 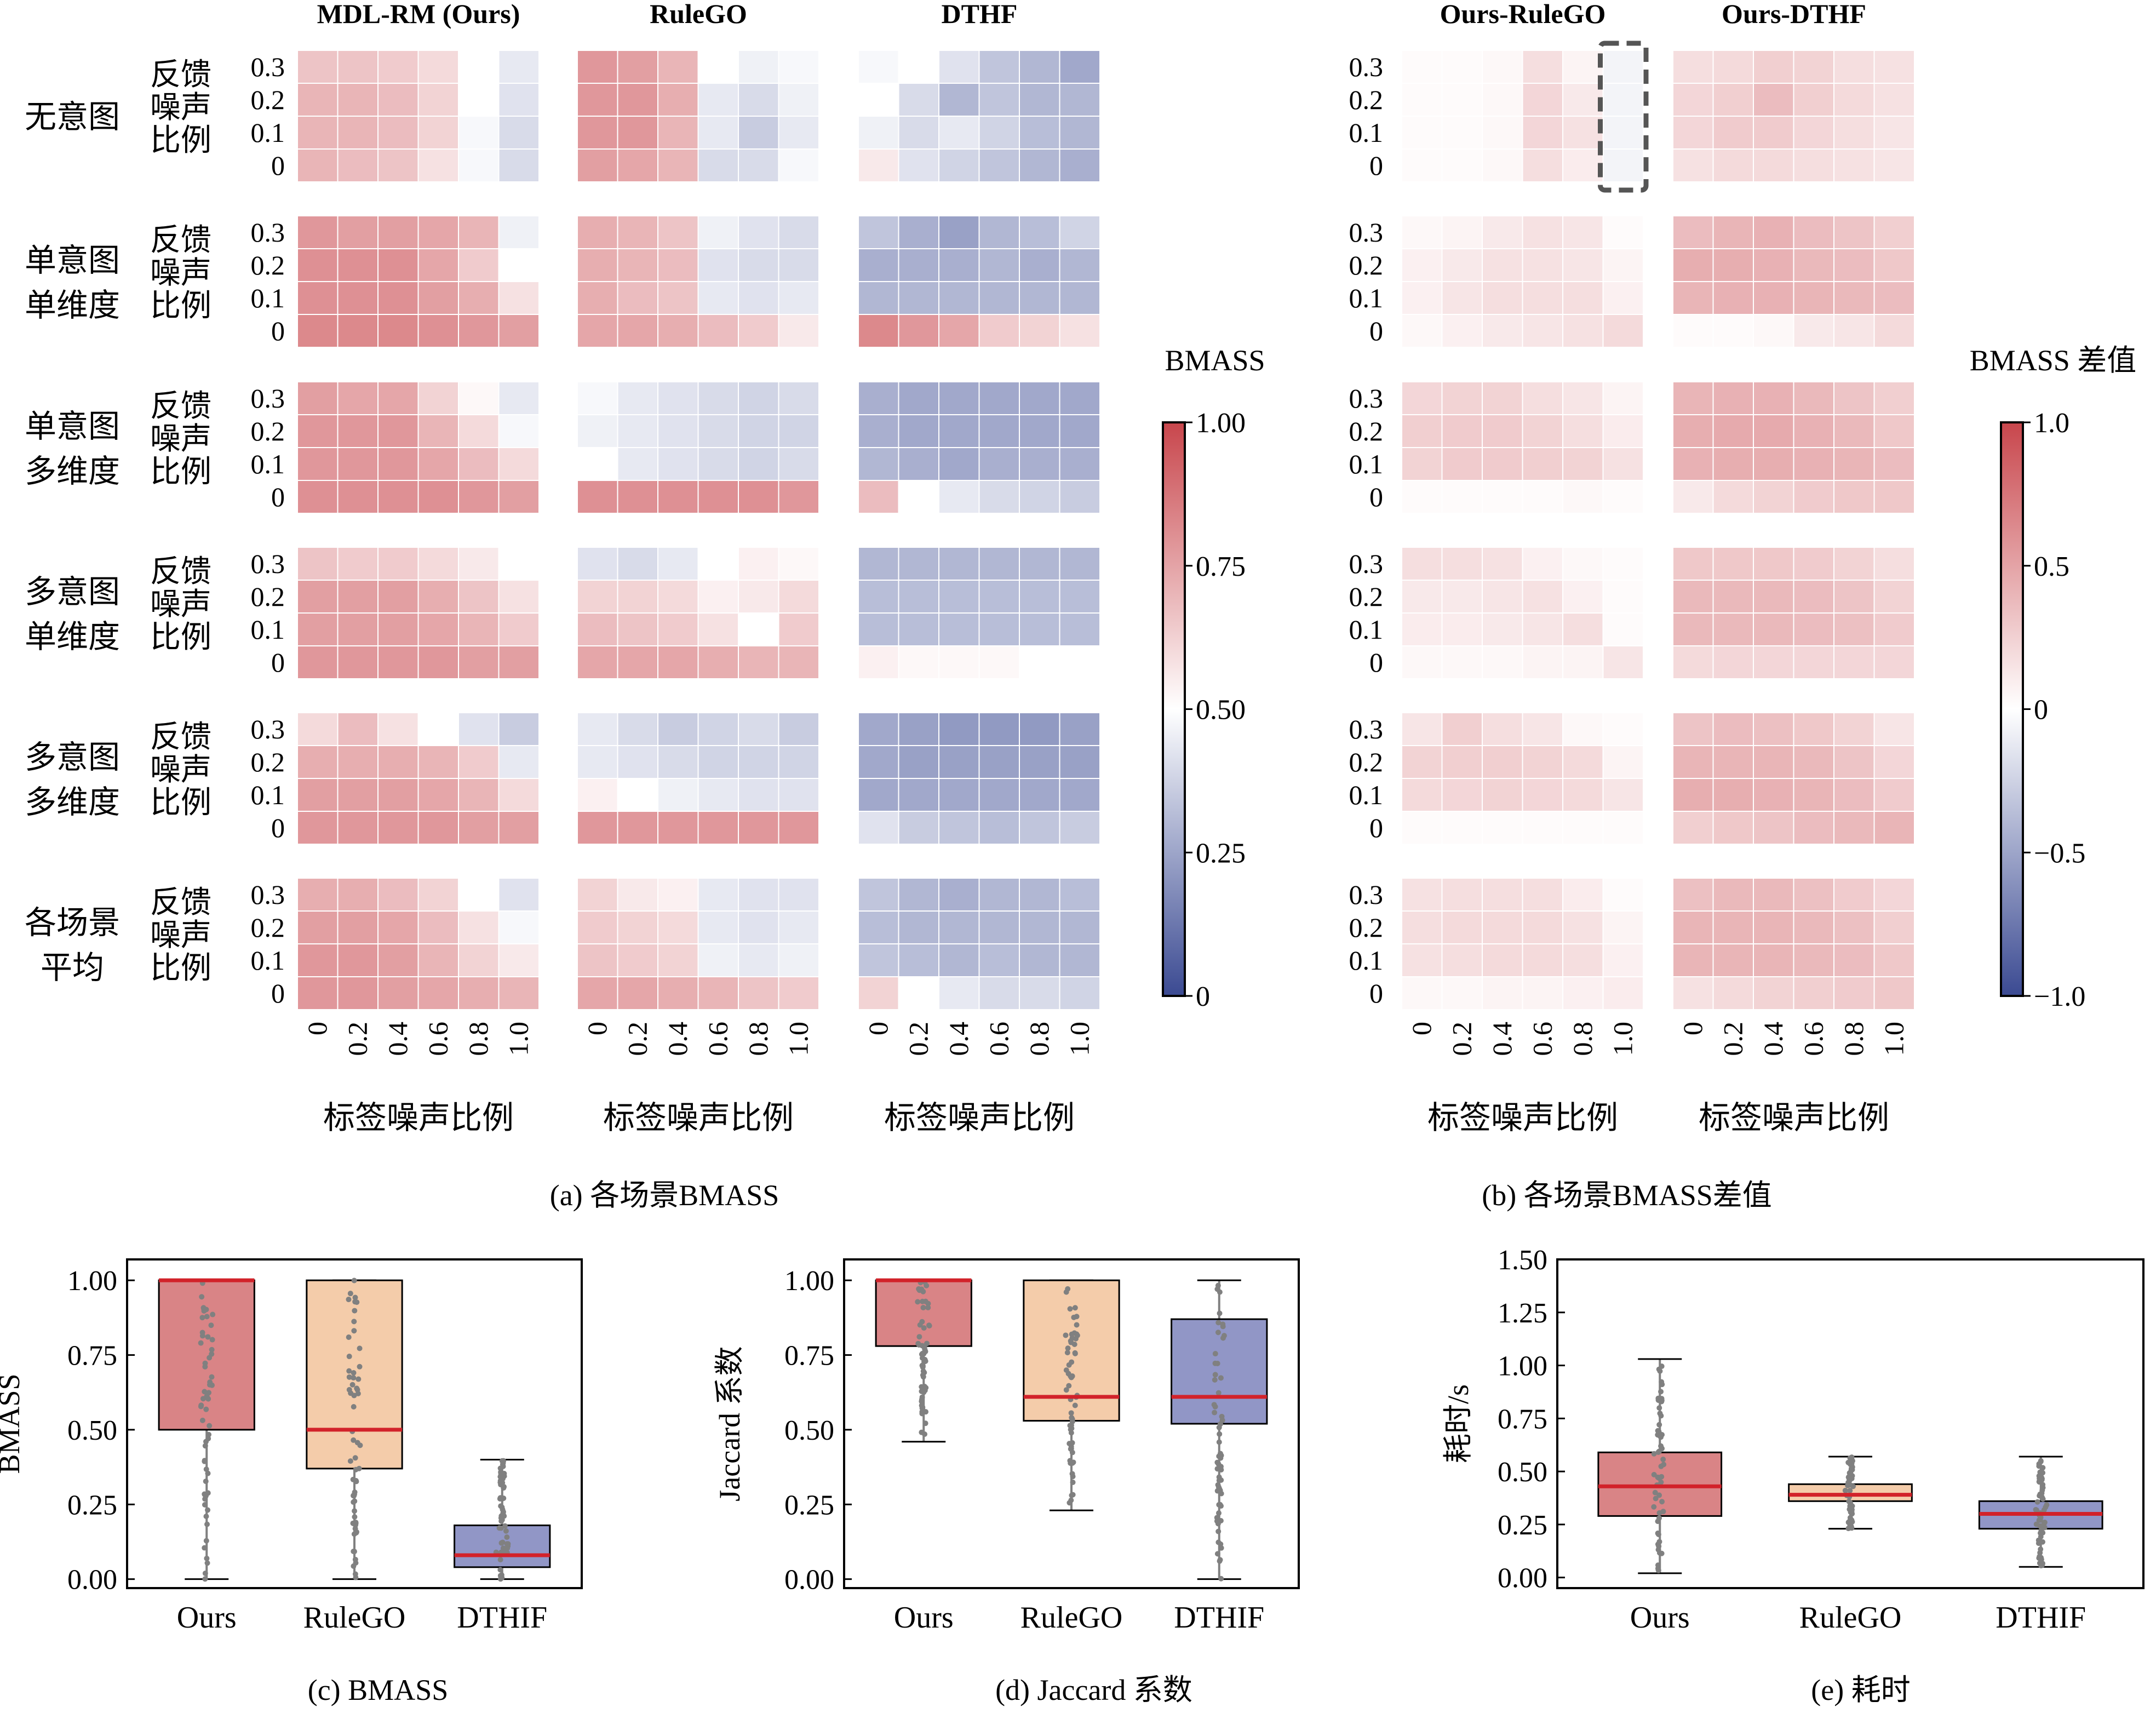 What do you see at coordinates (1853, 1039) in the screenshot?
I see `x-tick-label: 0.8` at bounding box center [1853, 1039].